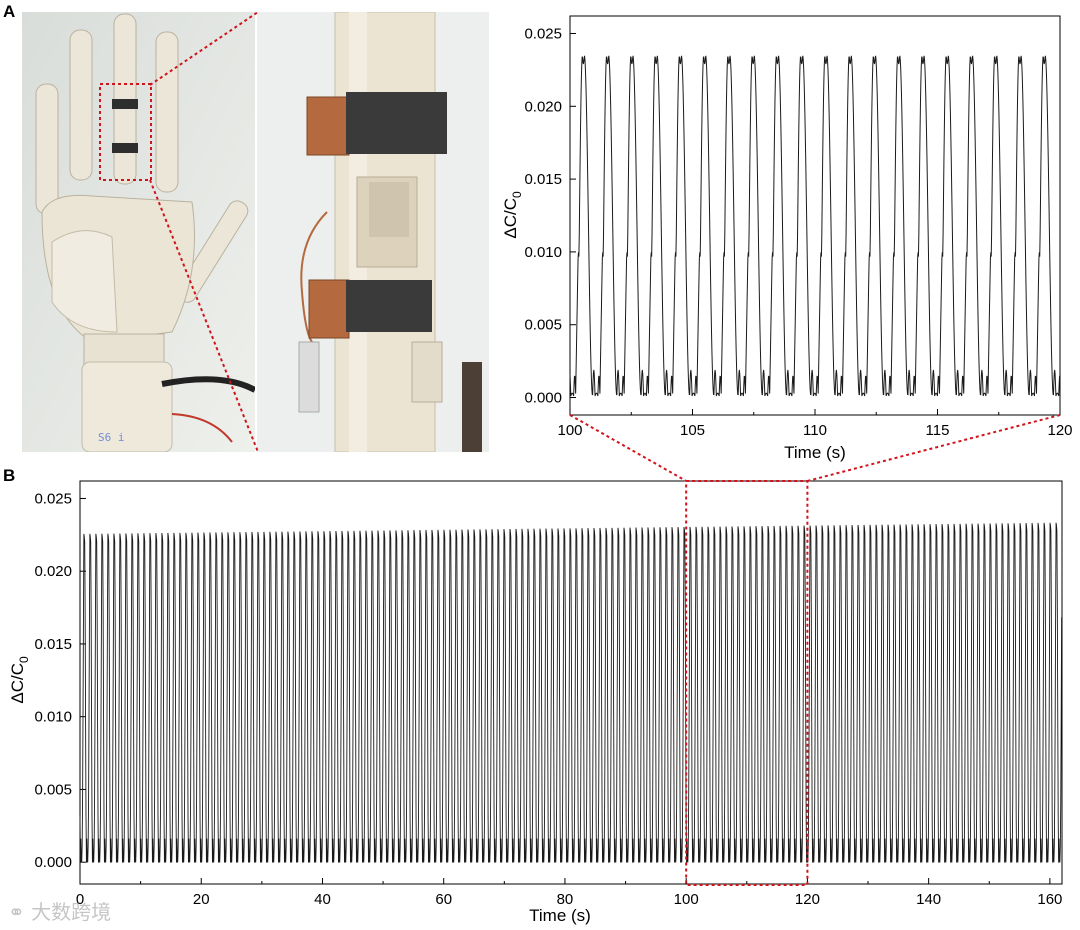  Describe the element at coordinates (512, 215) in the screenshot. I see `chart-a-ylabel: ΔC/C0` at that location.